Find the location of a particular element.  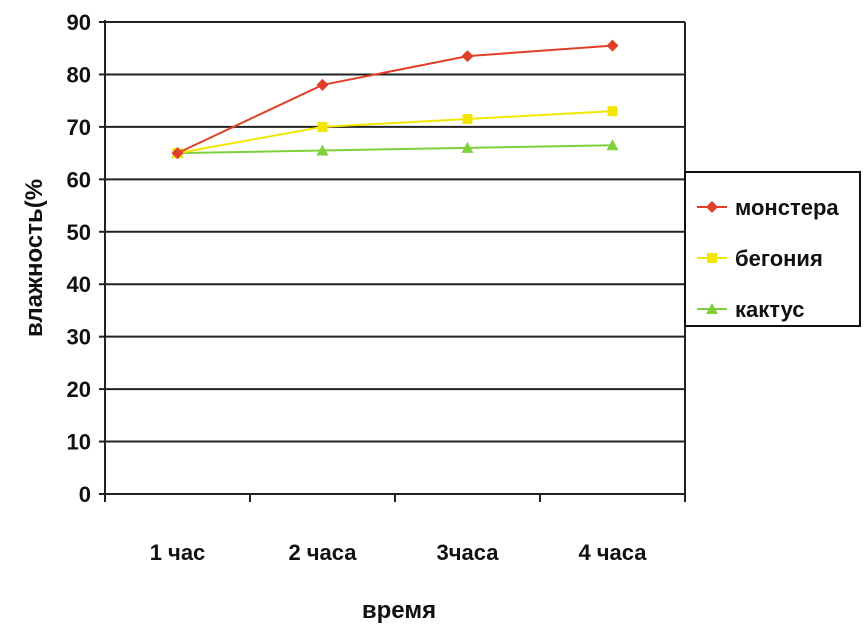

x-tick-label: 2 часа is located at coordinates (322, 552).